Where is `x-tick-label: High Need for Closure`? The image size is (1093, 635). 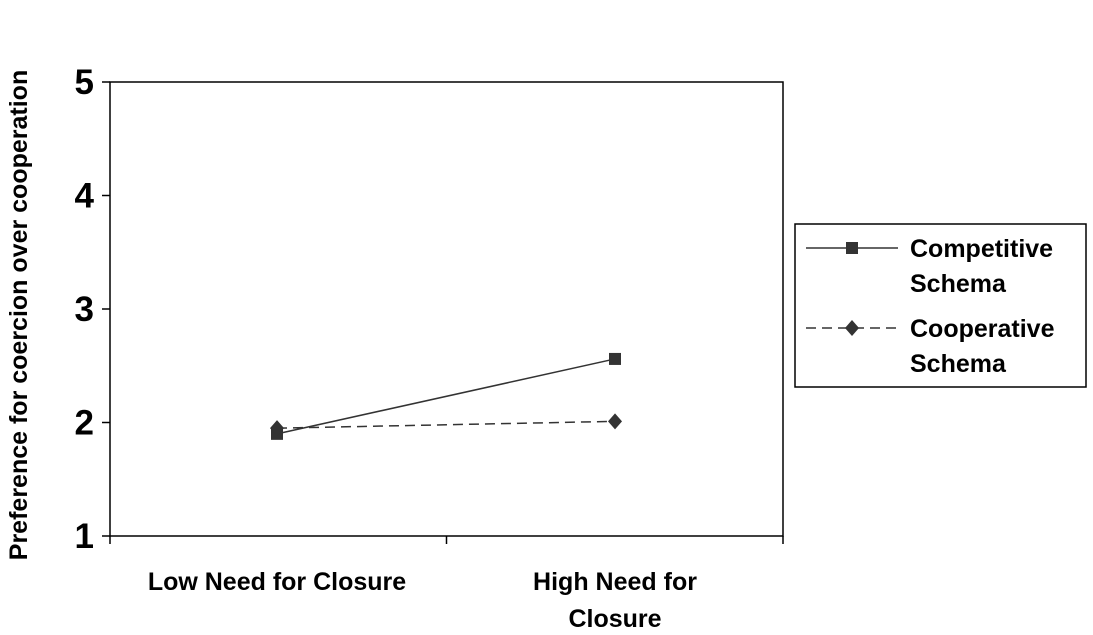 x-tick-label: High Need for Closure is located at coordinates (615, 600).